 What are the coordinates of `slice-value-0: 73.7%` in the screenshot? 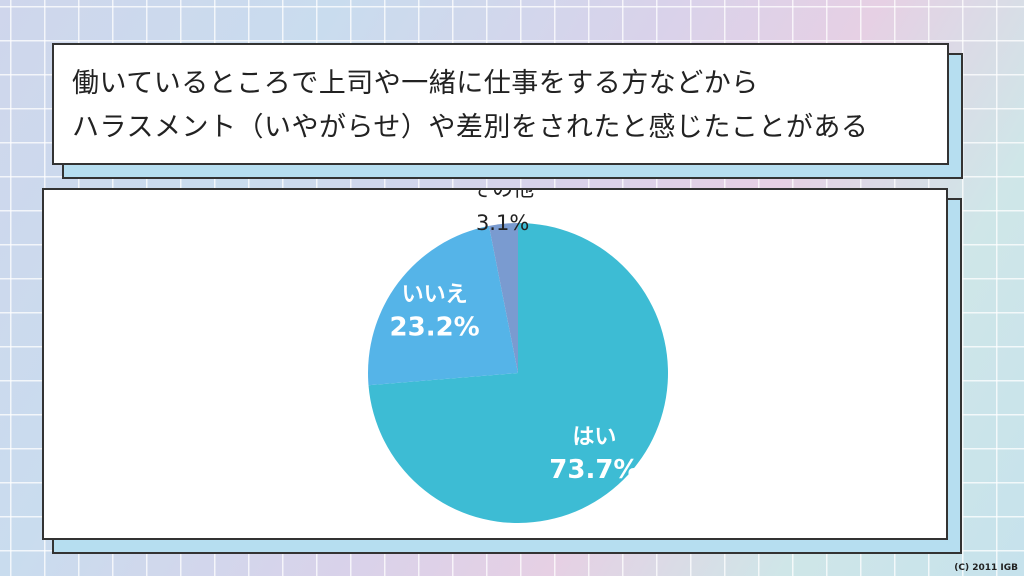 It's located at (594, 470).